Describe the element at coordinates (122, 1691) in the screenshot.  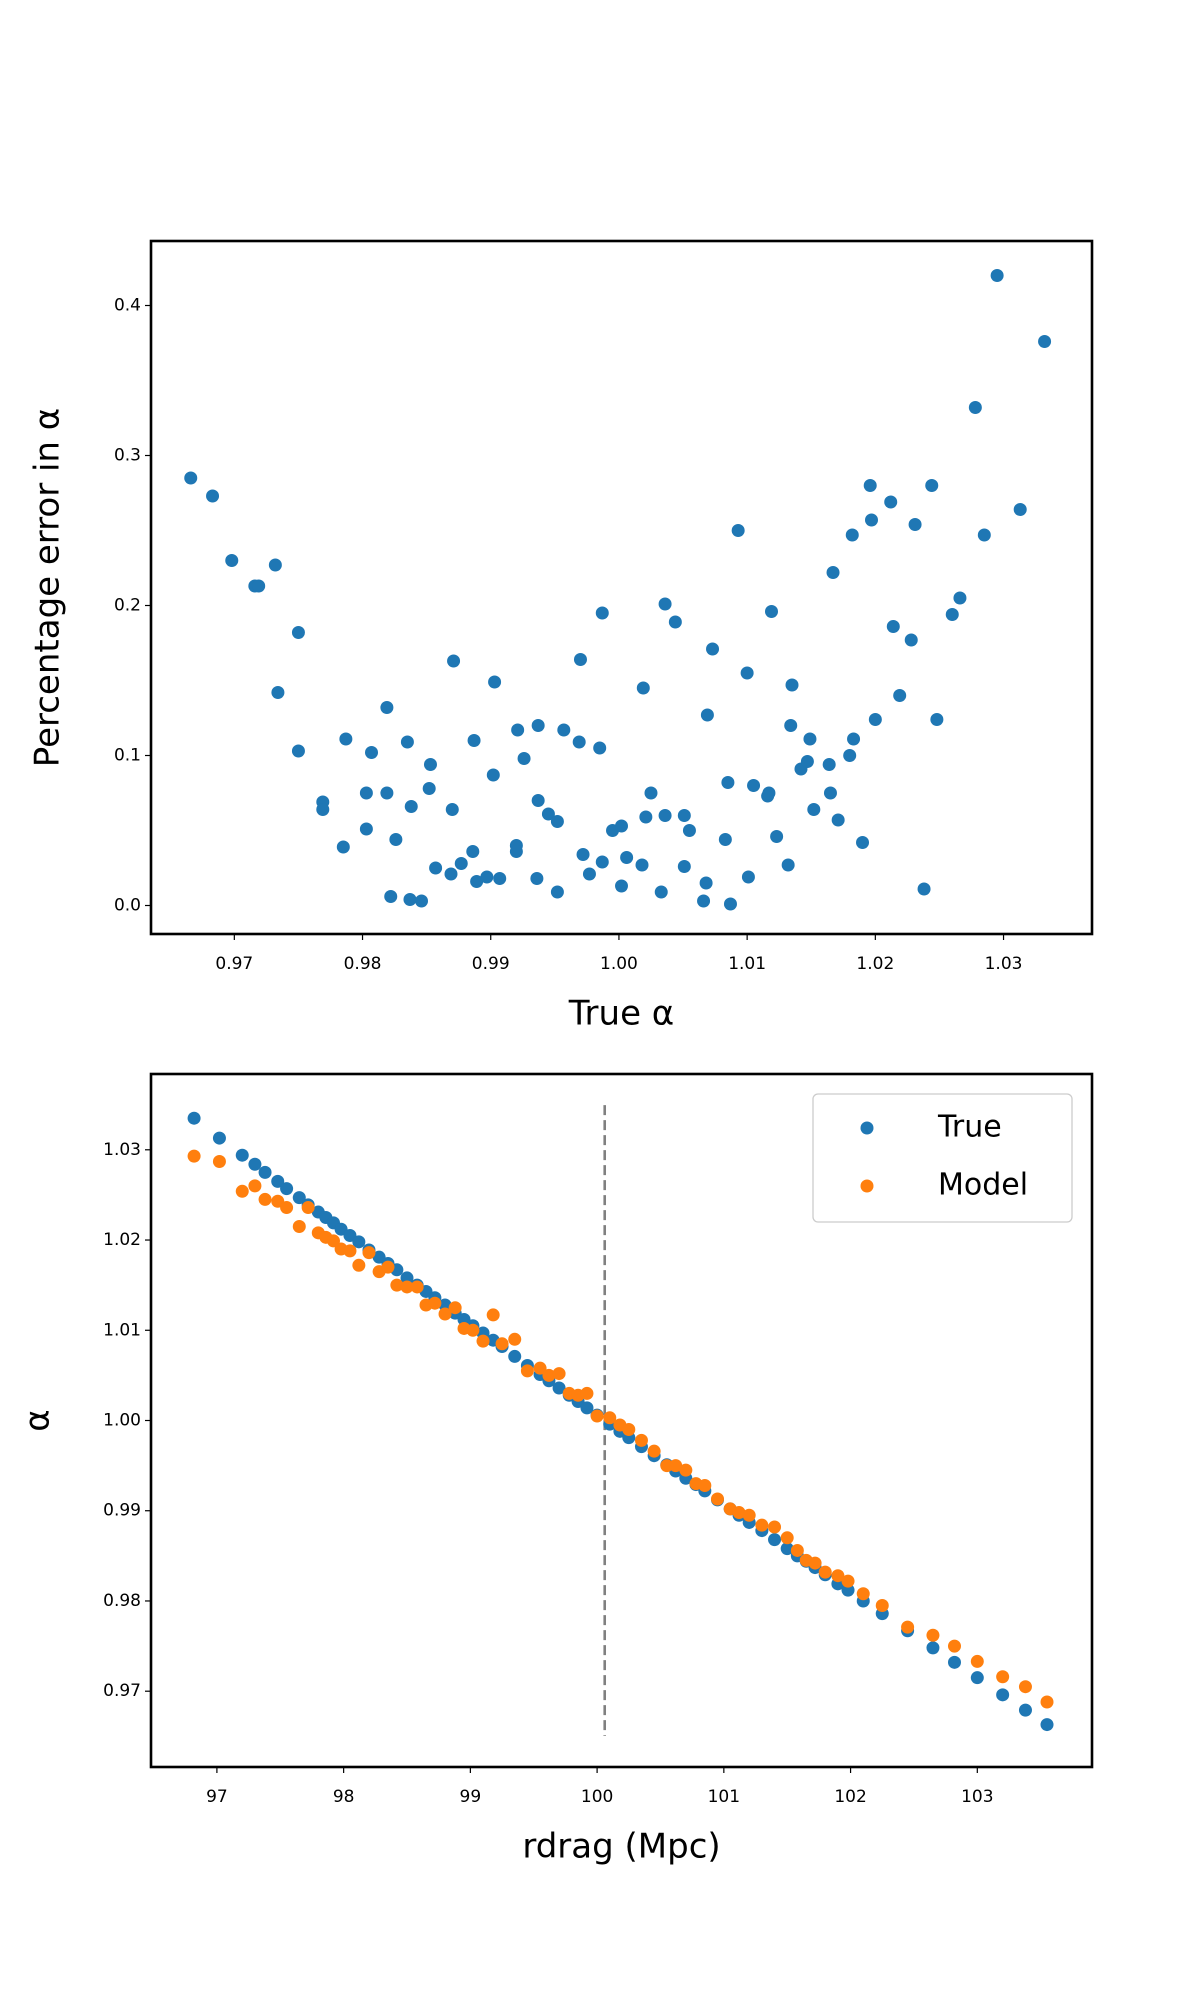
I see `y-tick-label: 0.97` at that location.